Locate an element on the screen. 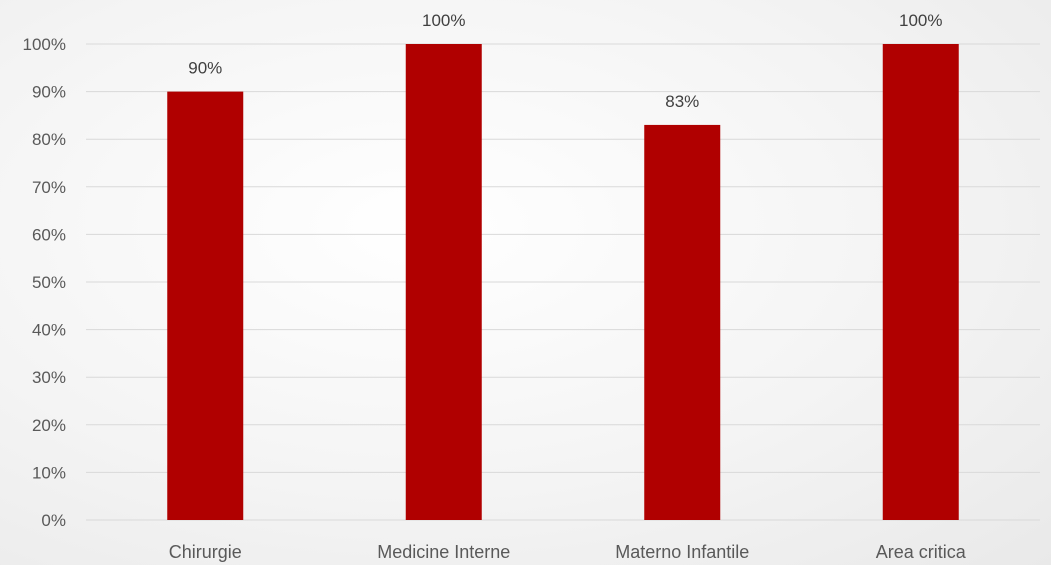  x-category-label: Medicine Interne is located at coordinates (443, 552).